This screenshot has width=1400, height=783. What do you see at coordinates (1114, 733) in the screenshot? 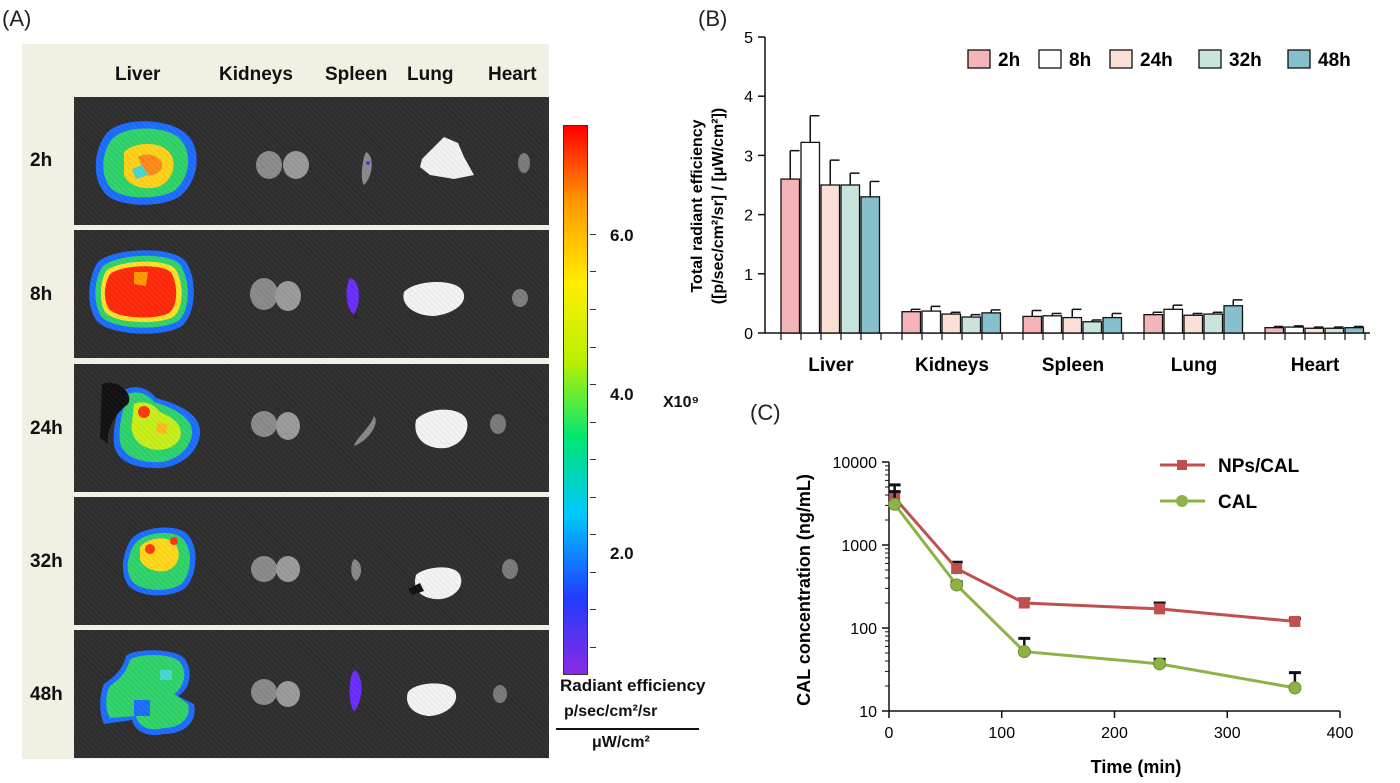
I see `line-chart-x-tick-label: 200` at bounding box center [1114, 733].